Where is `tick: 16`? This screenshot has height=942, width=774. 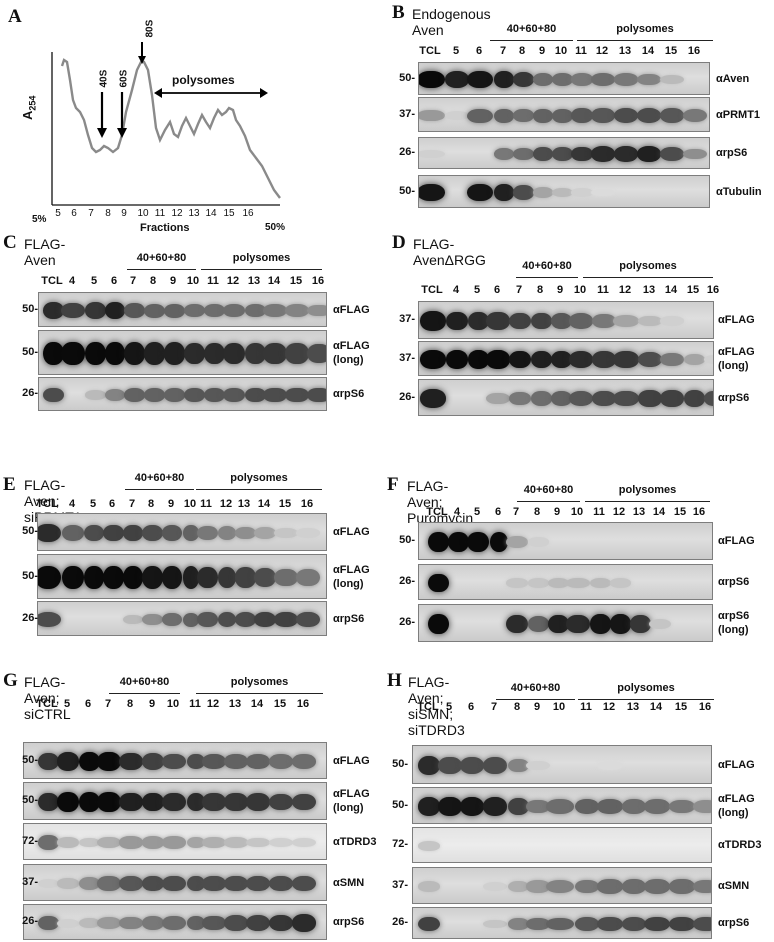 tick: 16 is located at coordinates (248, 213).